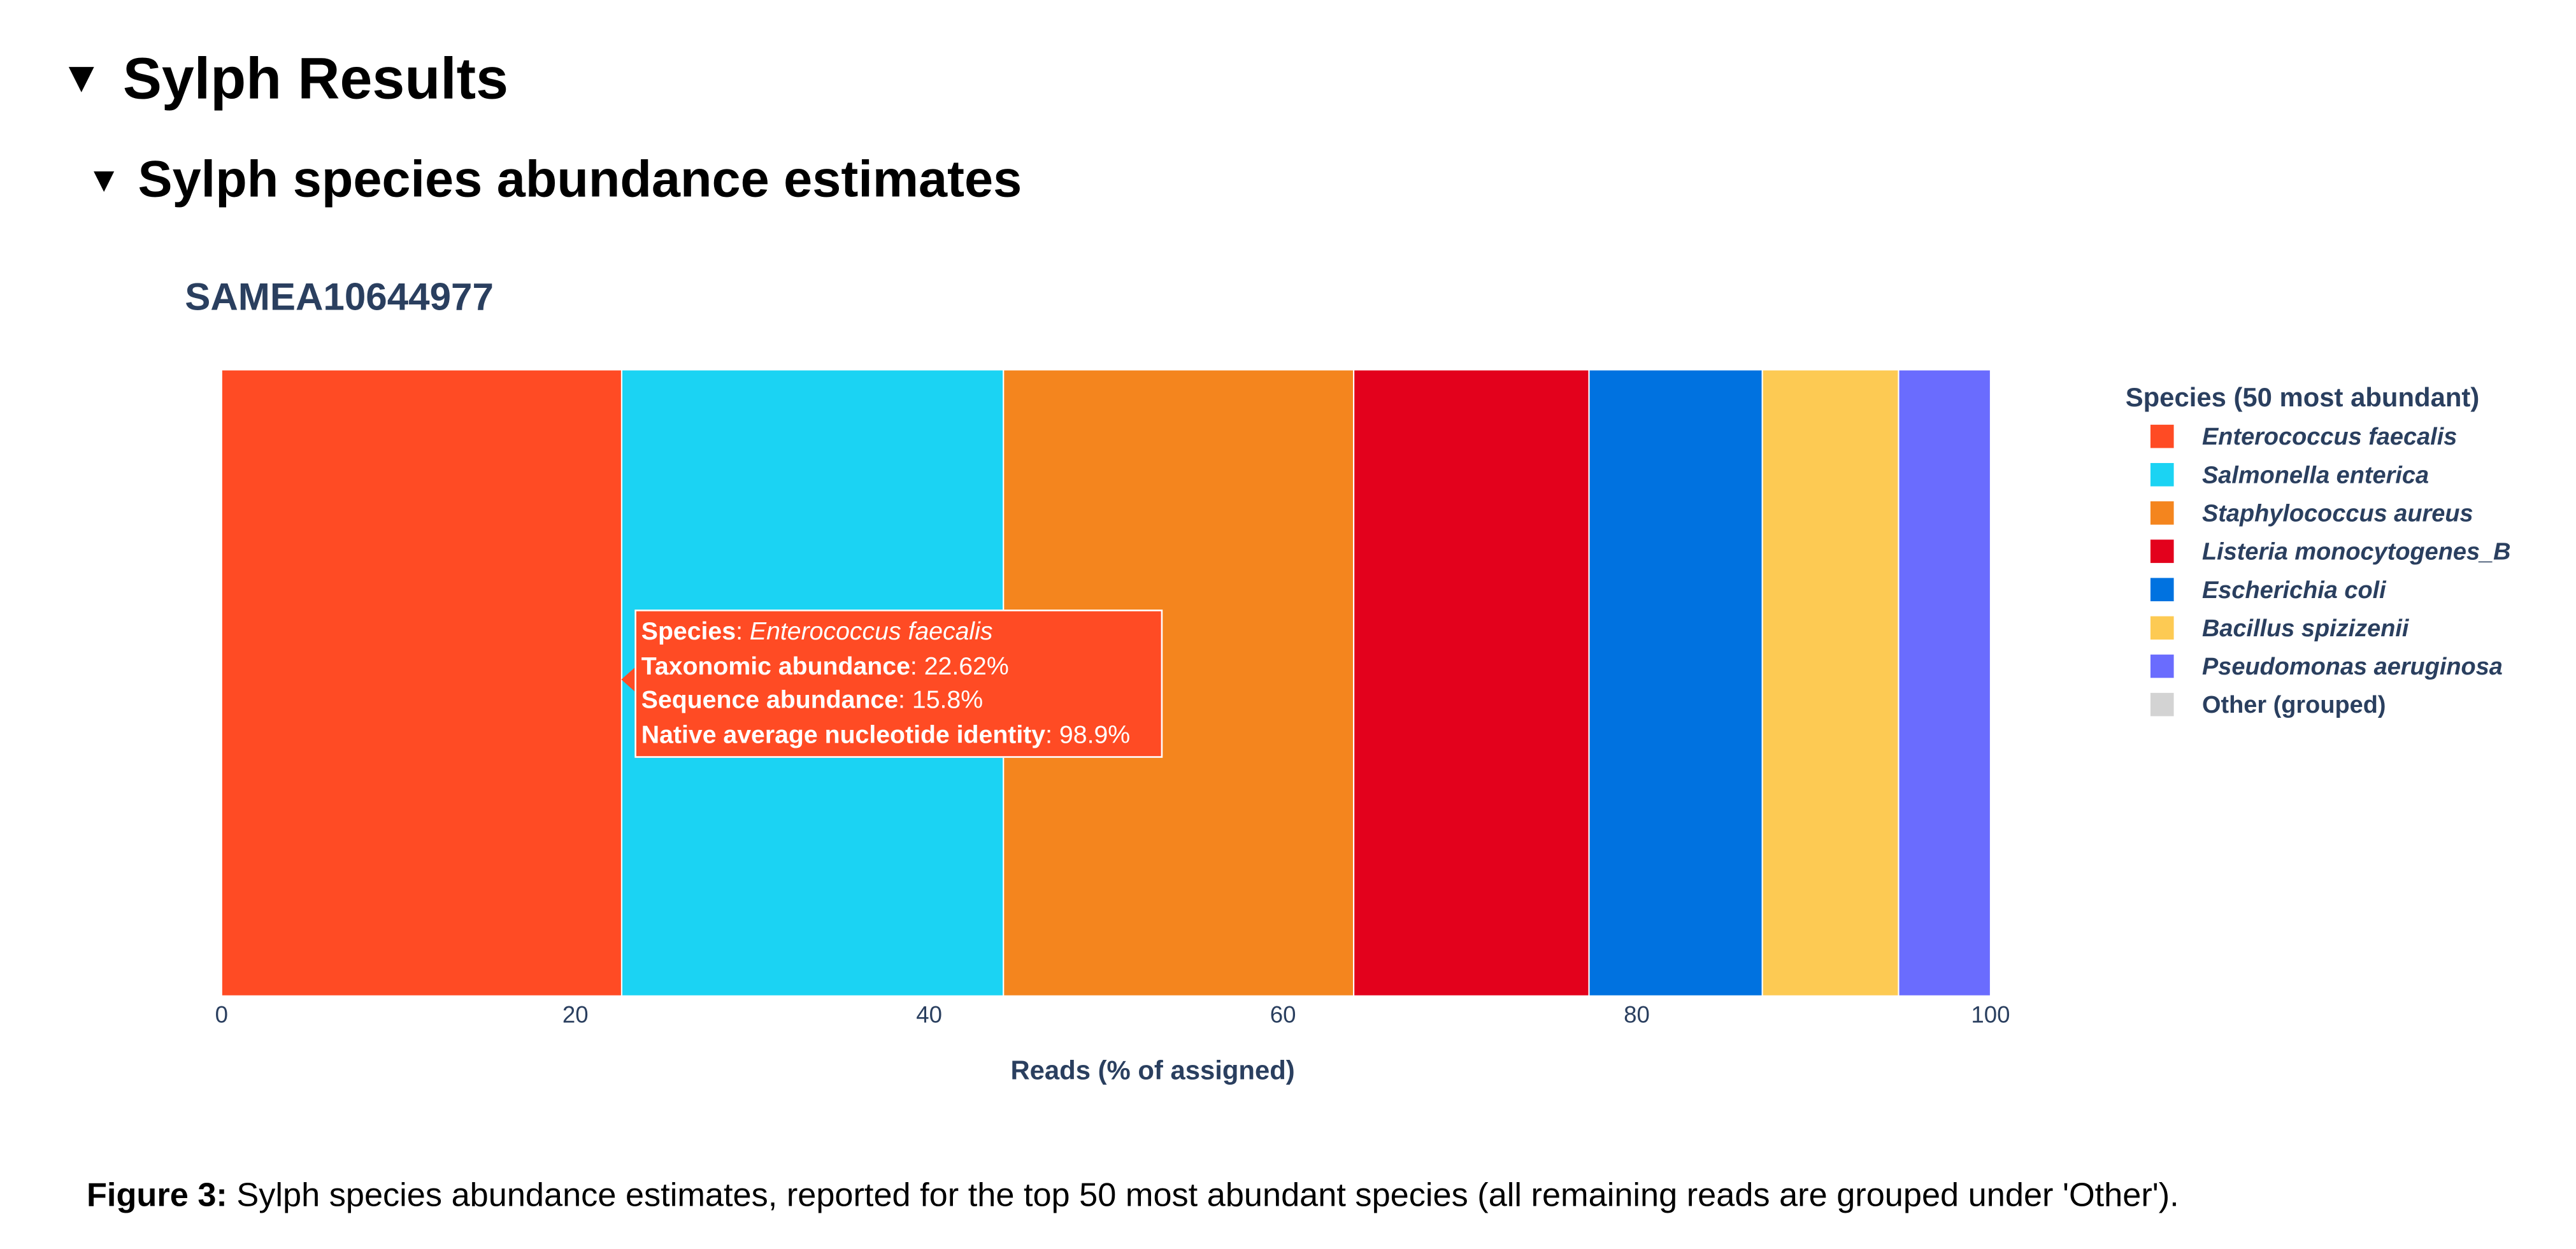  I want to click on legend-label: Bacillus spizizenii, so click(2306, 628).